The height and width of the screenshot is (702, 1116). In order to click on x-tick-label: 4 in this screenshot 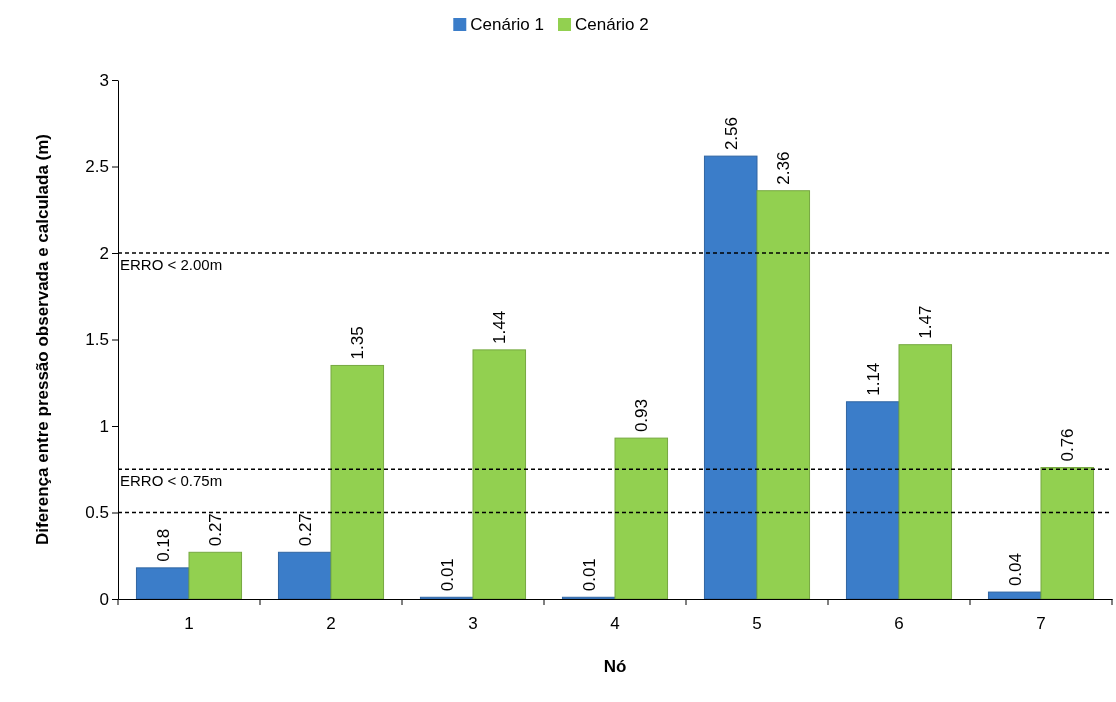, I will do `click(615, 624)`.